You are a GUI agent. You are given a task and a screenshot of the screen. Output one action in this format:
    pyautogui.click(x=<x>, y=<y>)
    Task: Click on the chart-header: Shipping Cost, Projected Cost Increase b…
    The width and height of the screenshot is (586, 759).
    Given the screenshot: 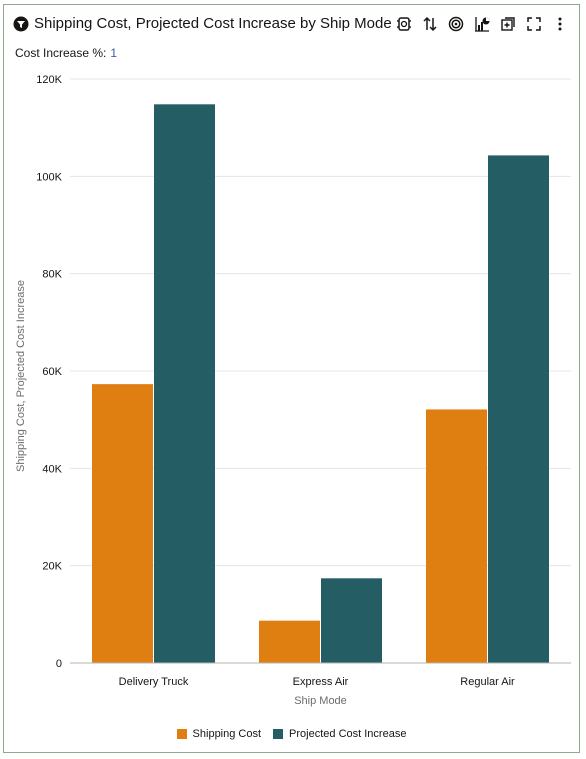 What is the action you would take?
    pyautogui.click(x=291, y=24)
    